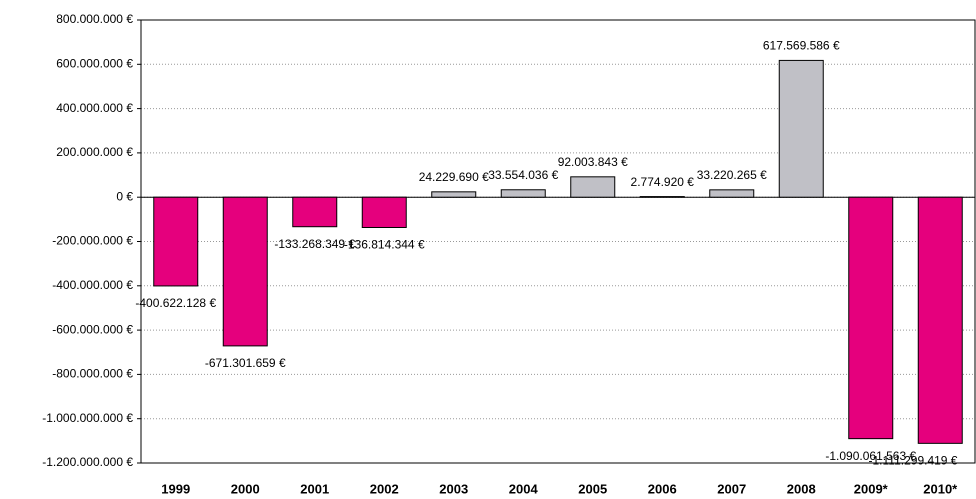 This screenshot has height=499, width=976. What do you see at coordinates (940, 488) in the screenshot?
I see `x-tick-label: 2010*` at bounding box center [940, 488].